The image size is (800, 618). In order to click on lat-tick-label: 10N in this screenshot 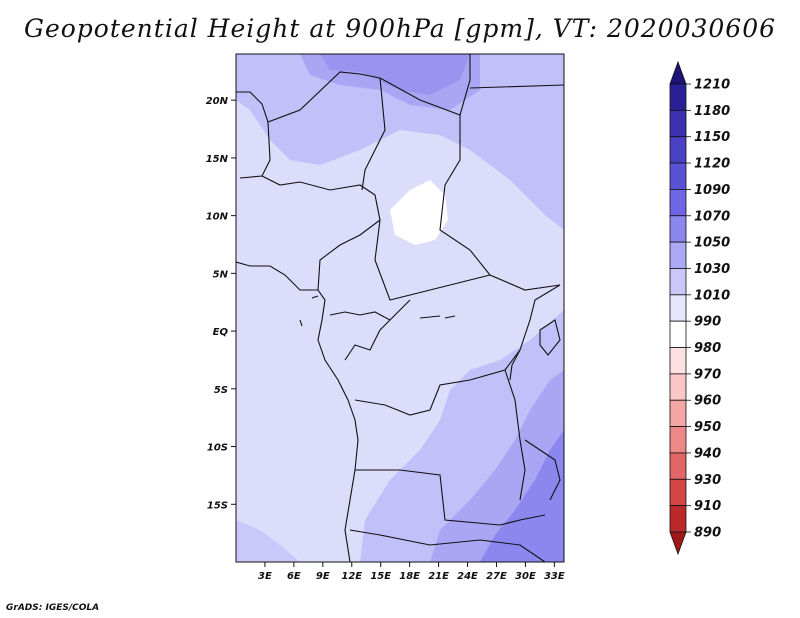, I will do `click(217, 217)`.